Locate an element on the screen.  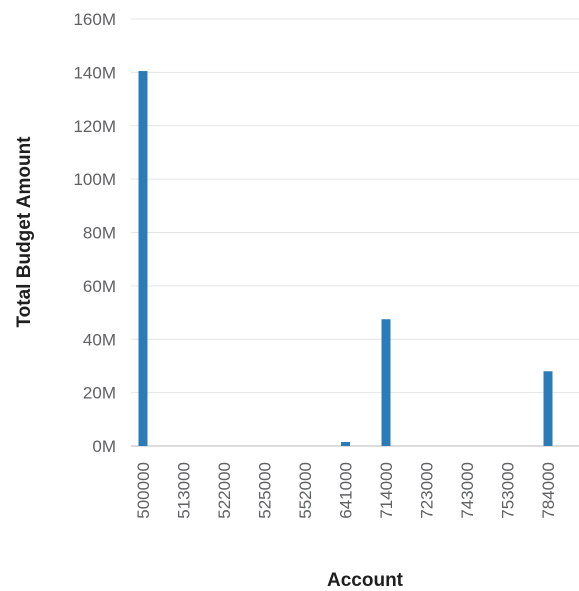
x-tick-label: 641000 is located at coordinates (346, 490).